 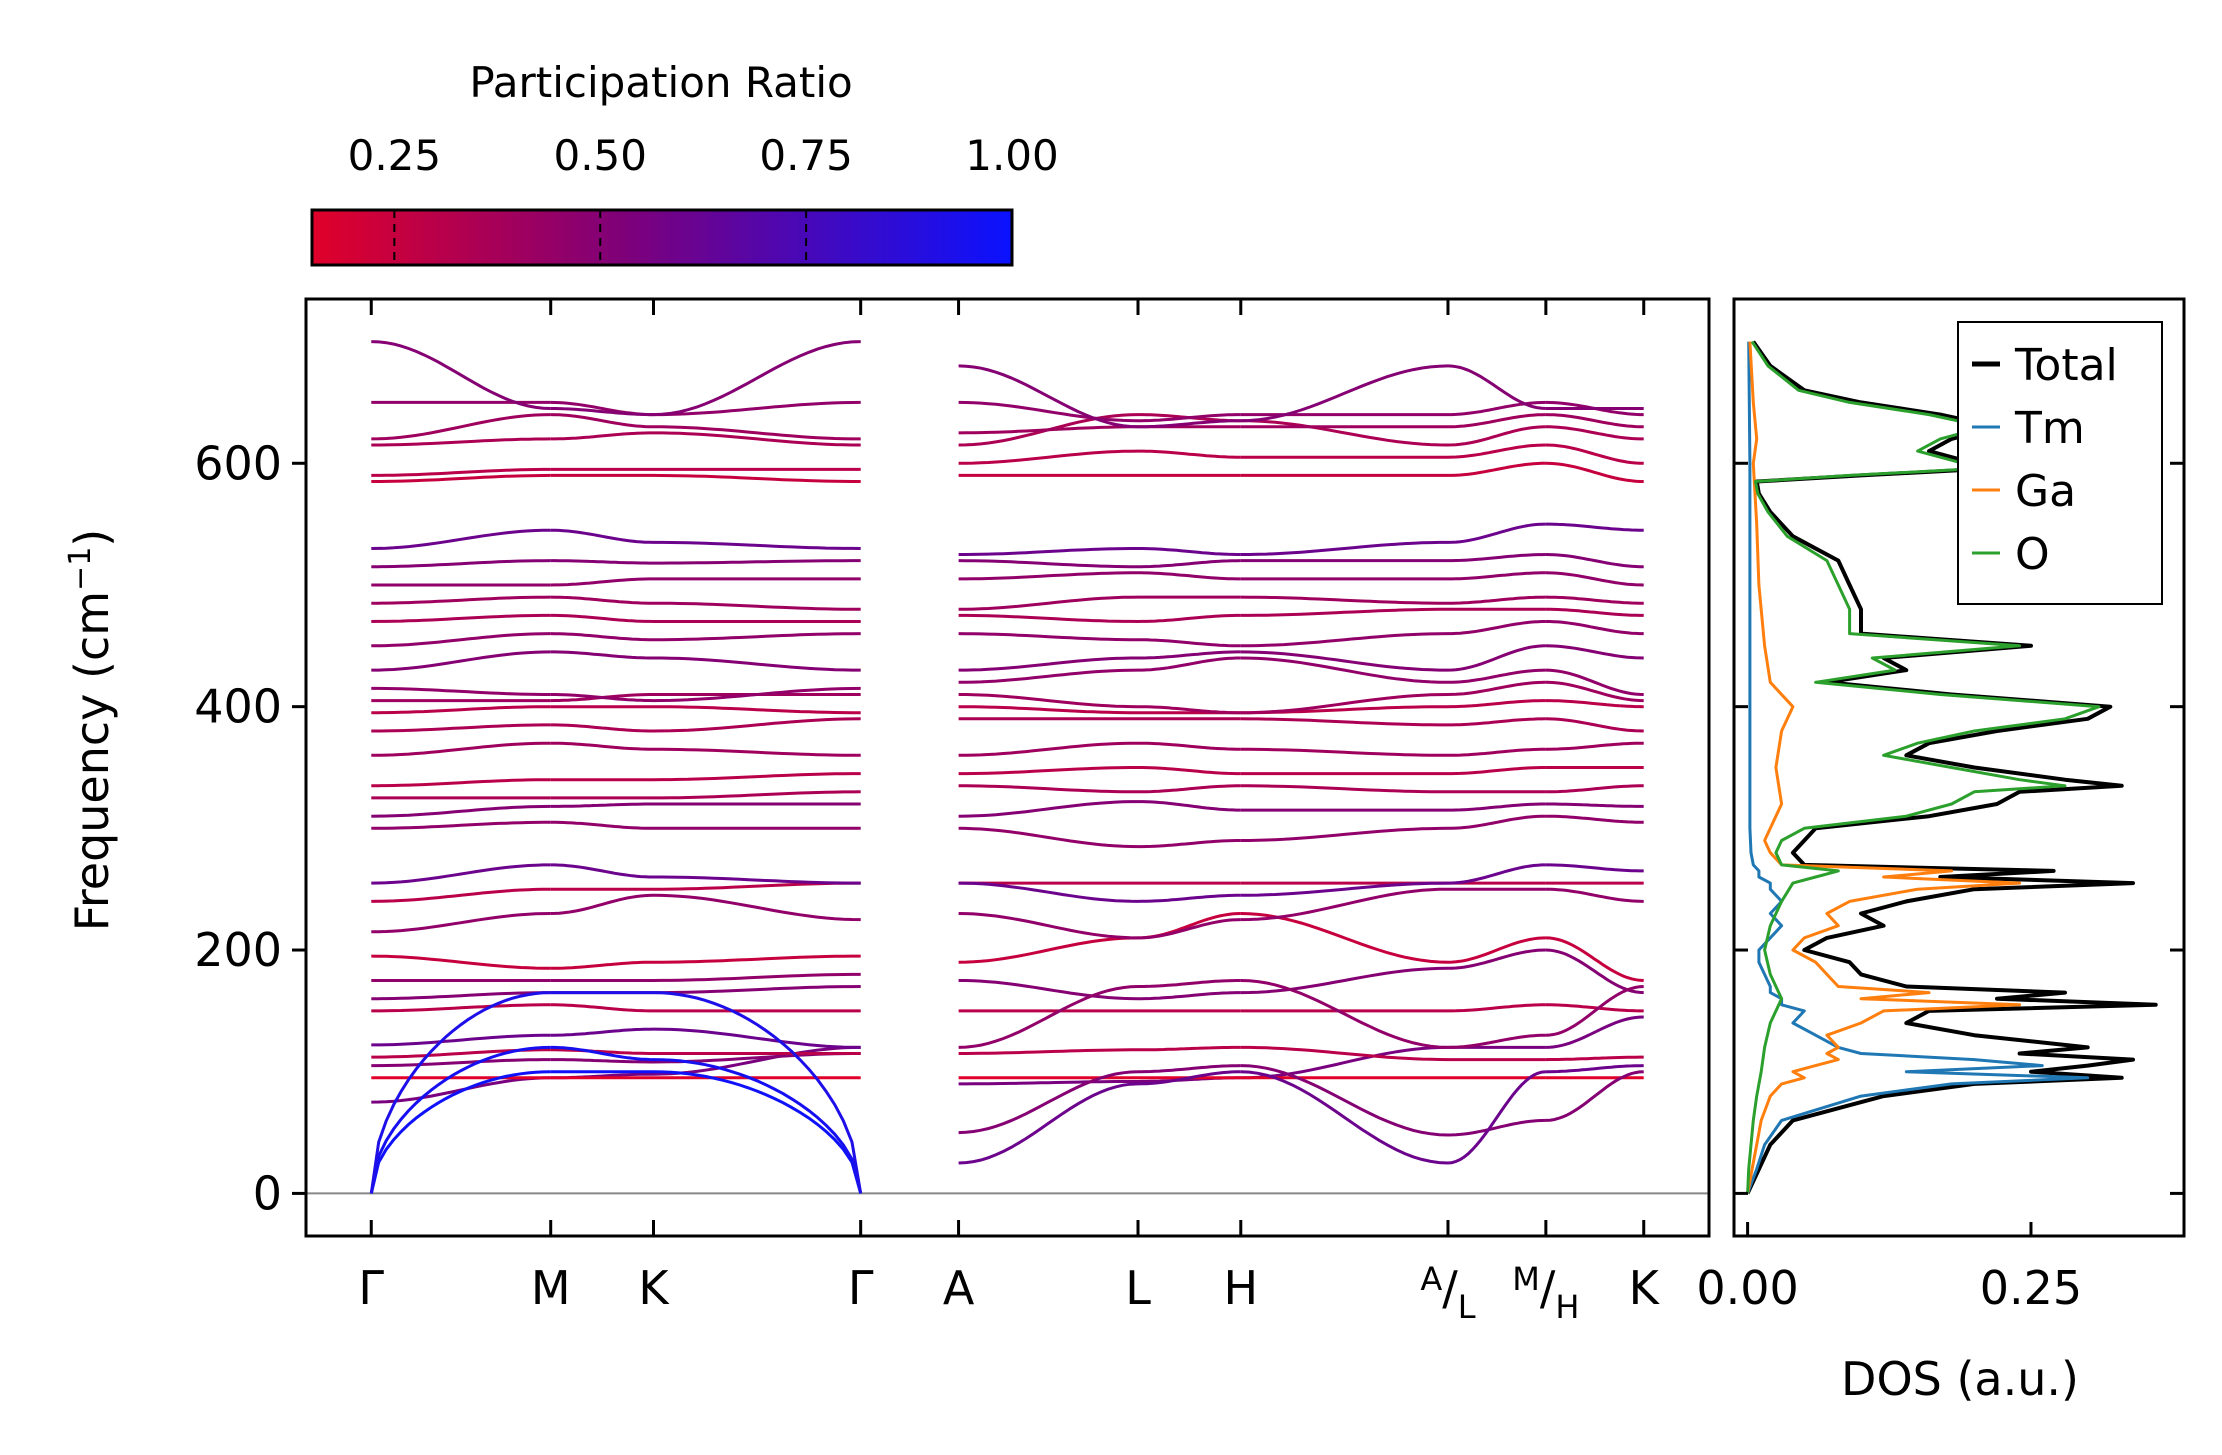 What do you see at coordinates (91, 730) in the screenshot?
I see `frequency-axis-label: Frequency (cm−1)` at bounding box center [91, 730].